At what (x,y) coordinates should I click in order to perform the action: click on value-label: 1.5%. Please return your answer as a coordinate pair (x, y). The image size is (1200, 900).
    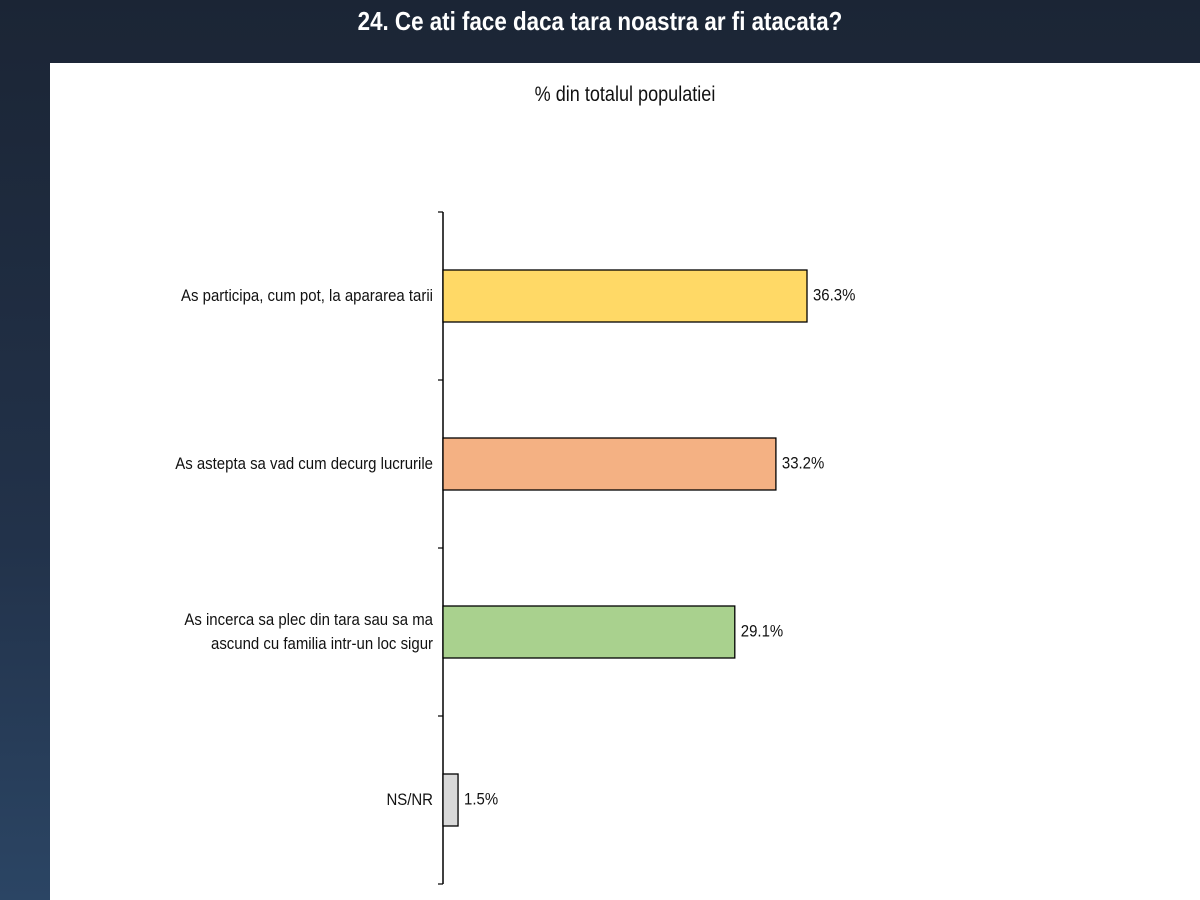
    Looking at the image, I should click on (481, 800).